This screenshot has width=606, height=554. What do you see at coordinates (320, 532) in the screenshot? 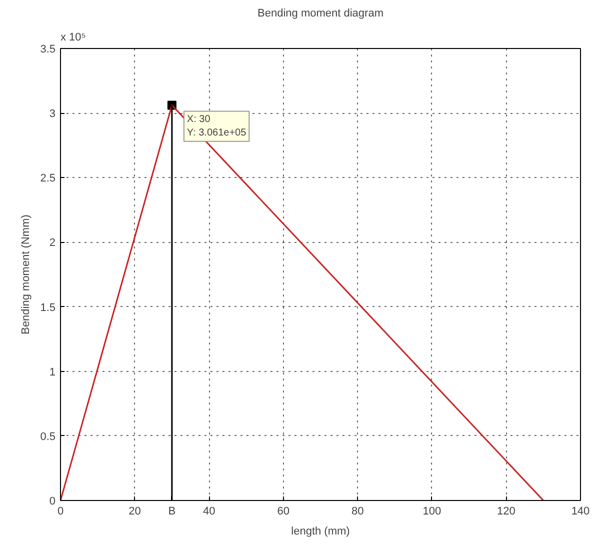
I see `x-axis-title: length (mm)` at bounding box center [320, 532].